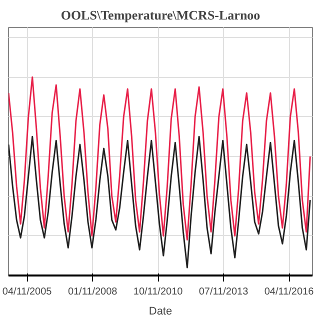 This screenshot has height=320, width=320. I want to click on x-tick-label: 01/11/2008, so click(93, 292).